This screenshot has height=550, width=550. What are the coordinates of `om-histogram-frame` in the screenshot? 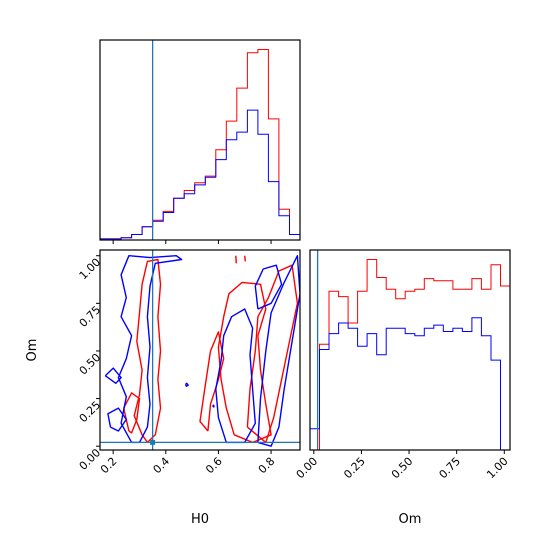 It's located at (410, 350).